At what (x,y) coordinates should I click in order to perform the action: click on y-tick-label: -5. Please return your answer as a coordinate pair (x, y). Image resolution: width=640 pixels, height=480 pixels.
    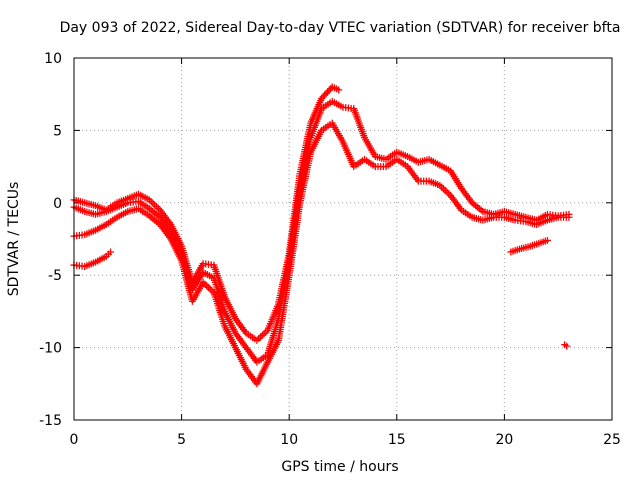
    Looking at the image, I should click on (55, 276).